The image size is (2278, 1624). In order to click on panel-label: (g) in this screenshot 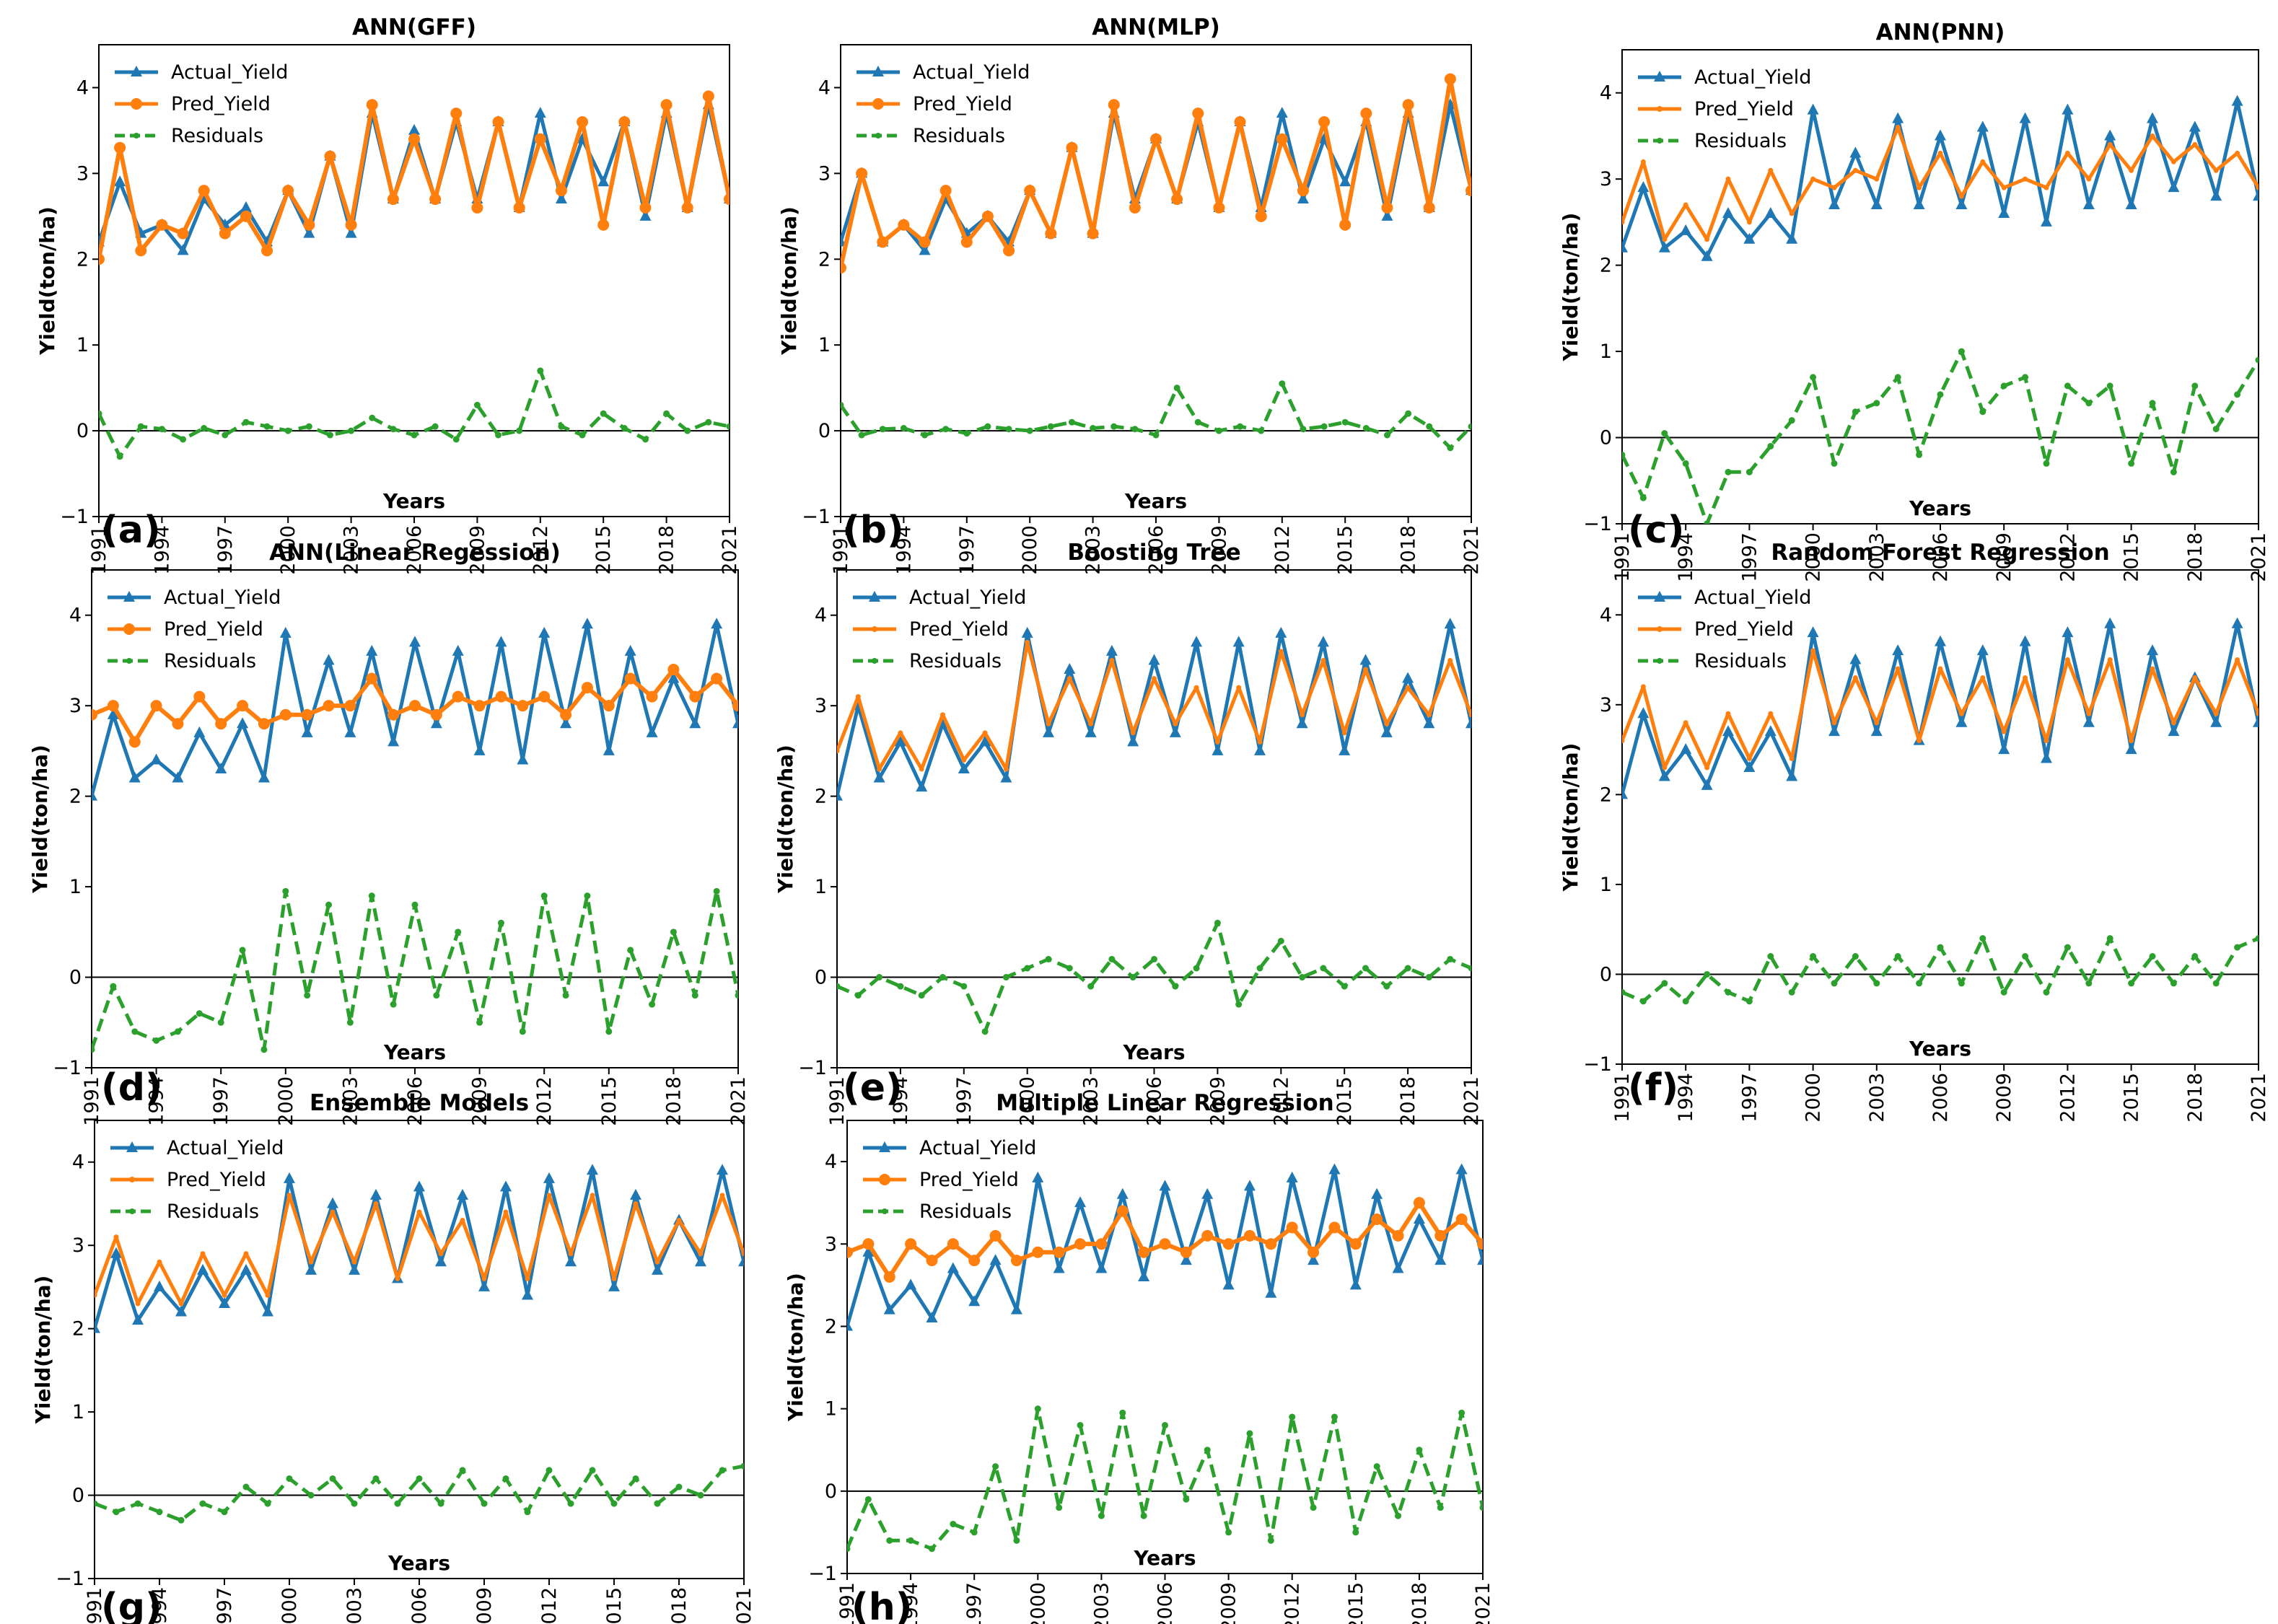, I will do `click(131, 1605)`.